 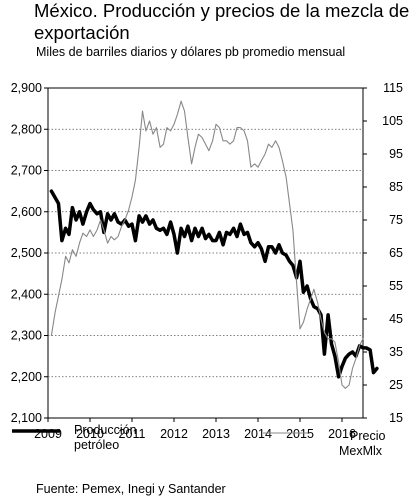 What do you see at coordinates (300, 434) in the screenshot?
I see `x-tick-label: 2015` at bounding box center [300, 434].